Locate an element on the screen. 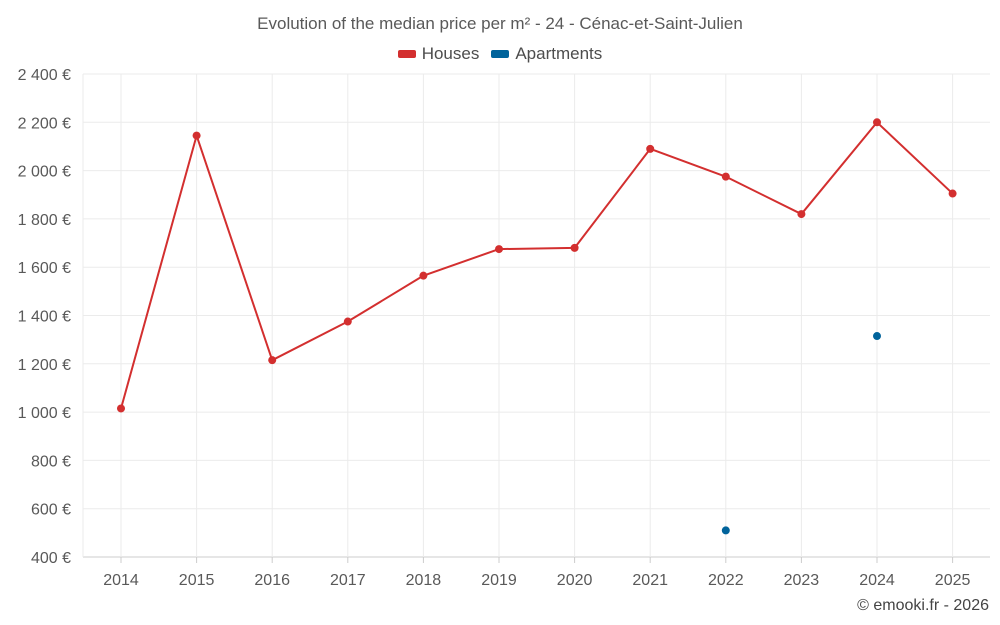  x-tick-label: 2020 is located at coordinates (575, 580).